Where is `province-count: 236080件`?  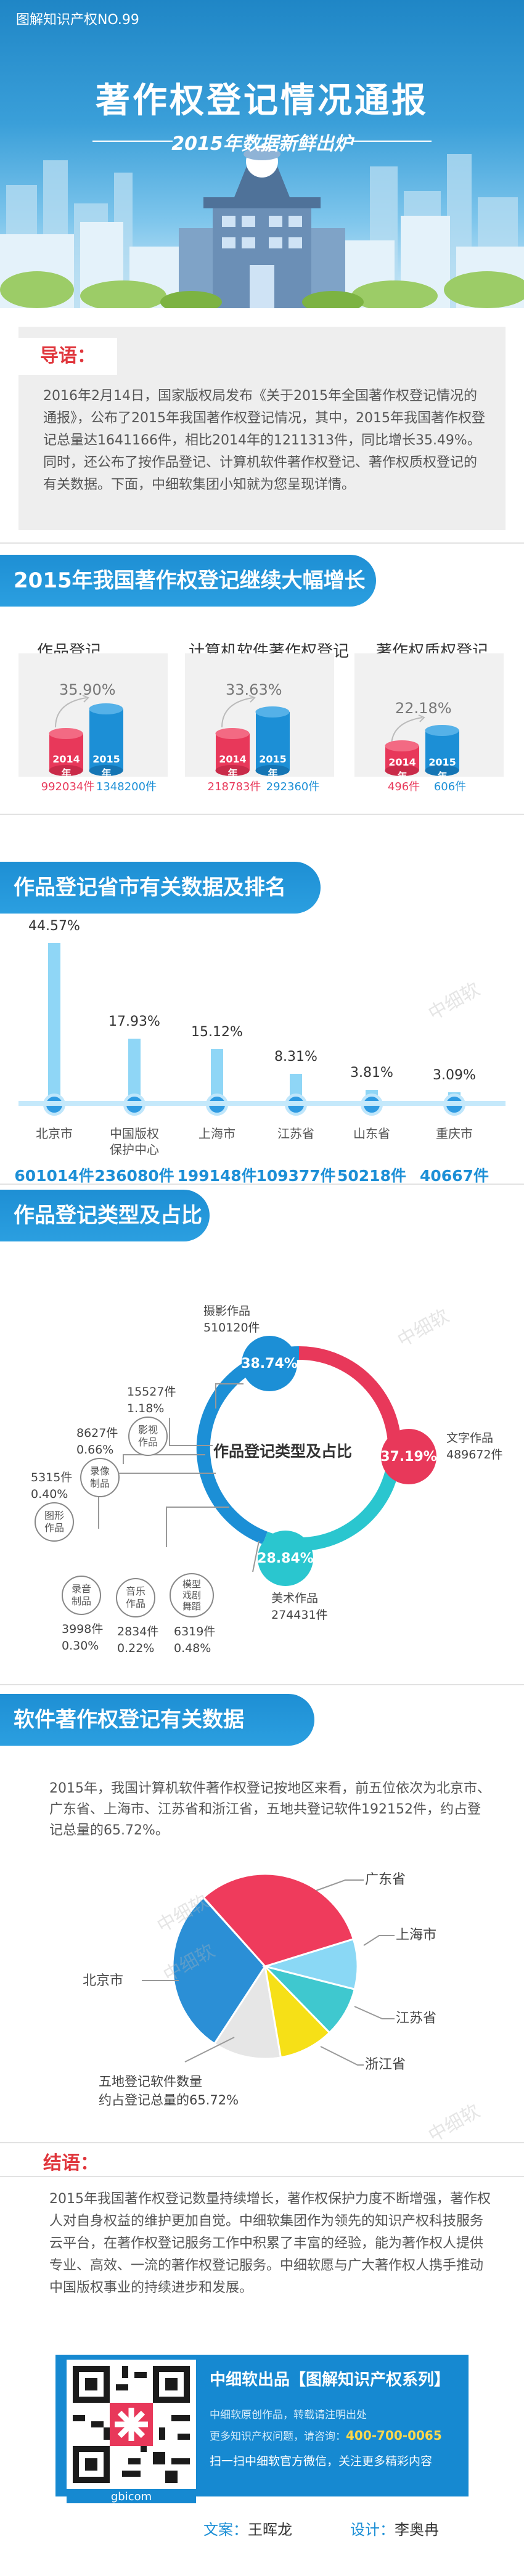
province-count: 236080件 is located at coordinates (134, 1176).